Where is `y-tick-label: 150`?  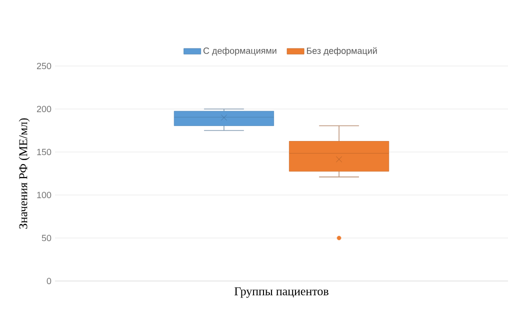 y-tick-label: 150 is located at coordinates (44, 152).